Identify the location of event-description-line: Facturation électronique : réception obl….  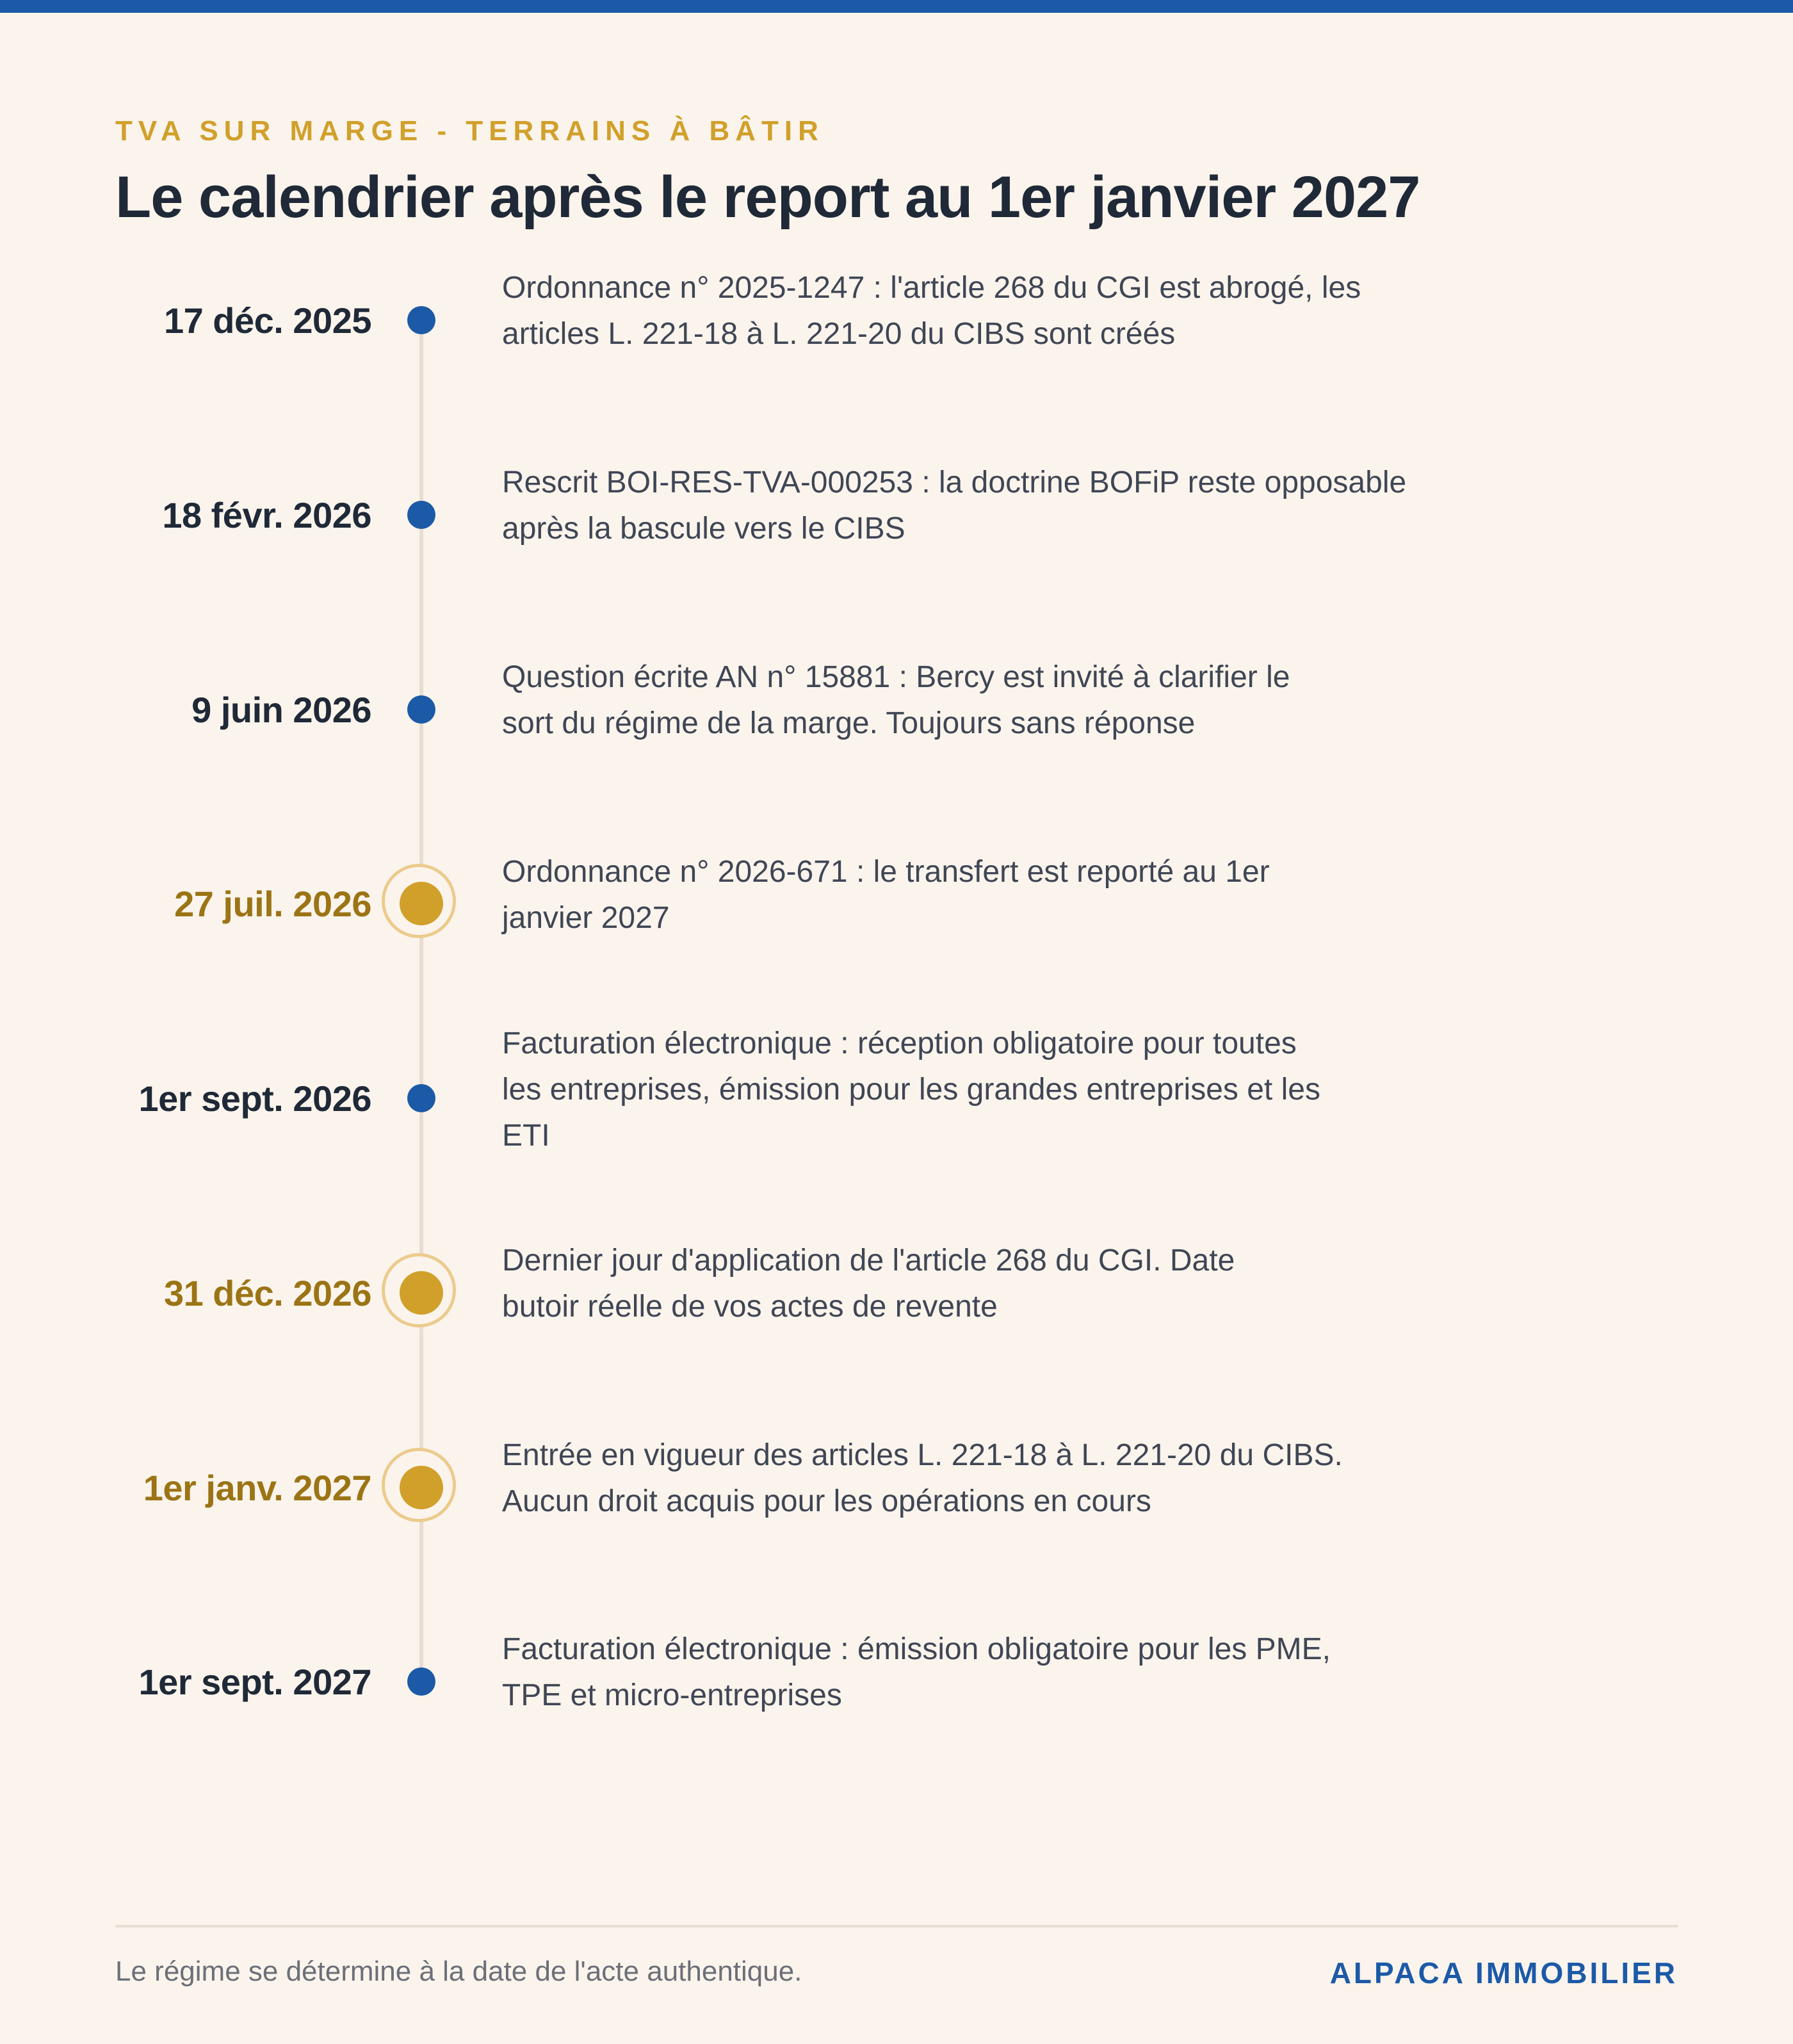
(899, 1043).